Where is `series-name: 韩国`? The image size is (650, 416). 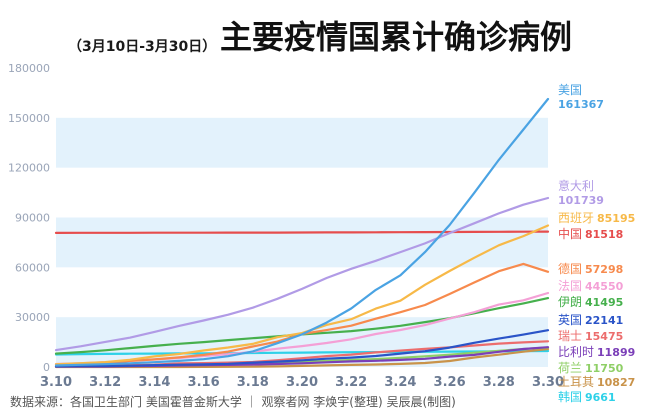 series-name: 韩国 is located at coordinates (570, 396).